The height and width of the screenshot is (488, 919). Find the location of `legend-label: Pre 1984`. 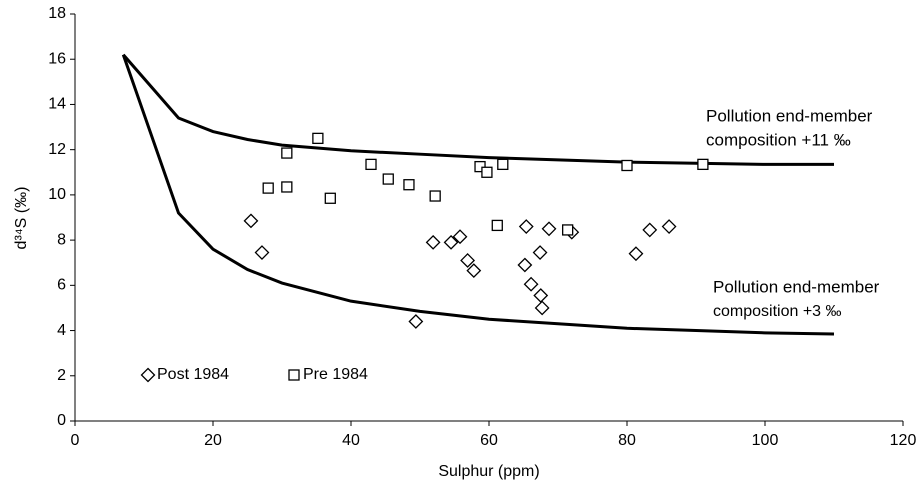

legend-label: Pre 1984 is located at coordinates (335, 374).